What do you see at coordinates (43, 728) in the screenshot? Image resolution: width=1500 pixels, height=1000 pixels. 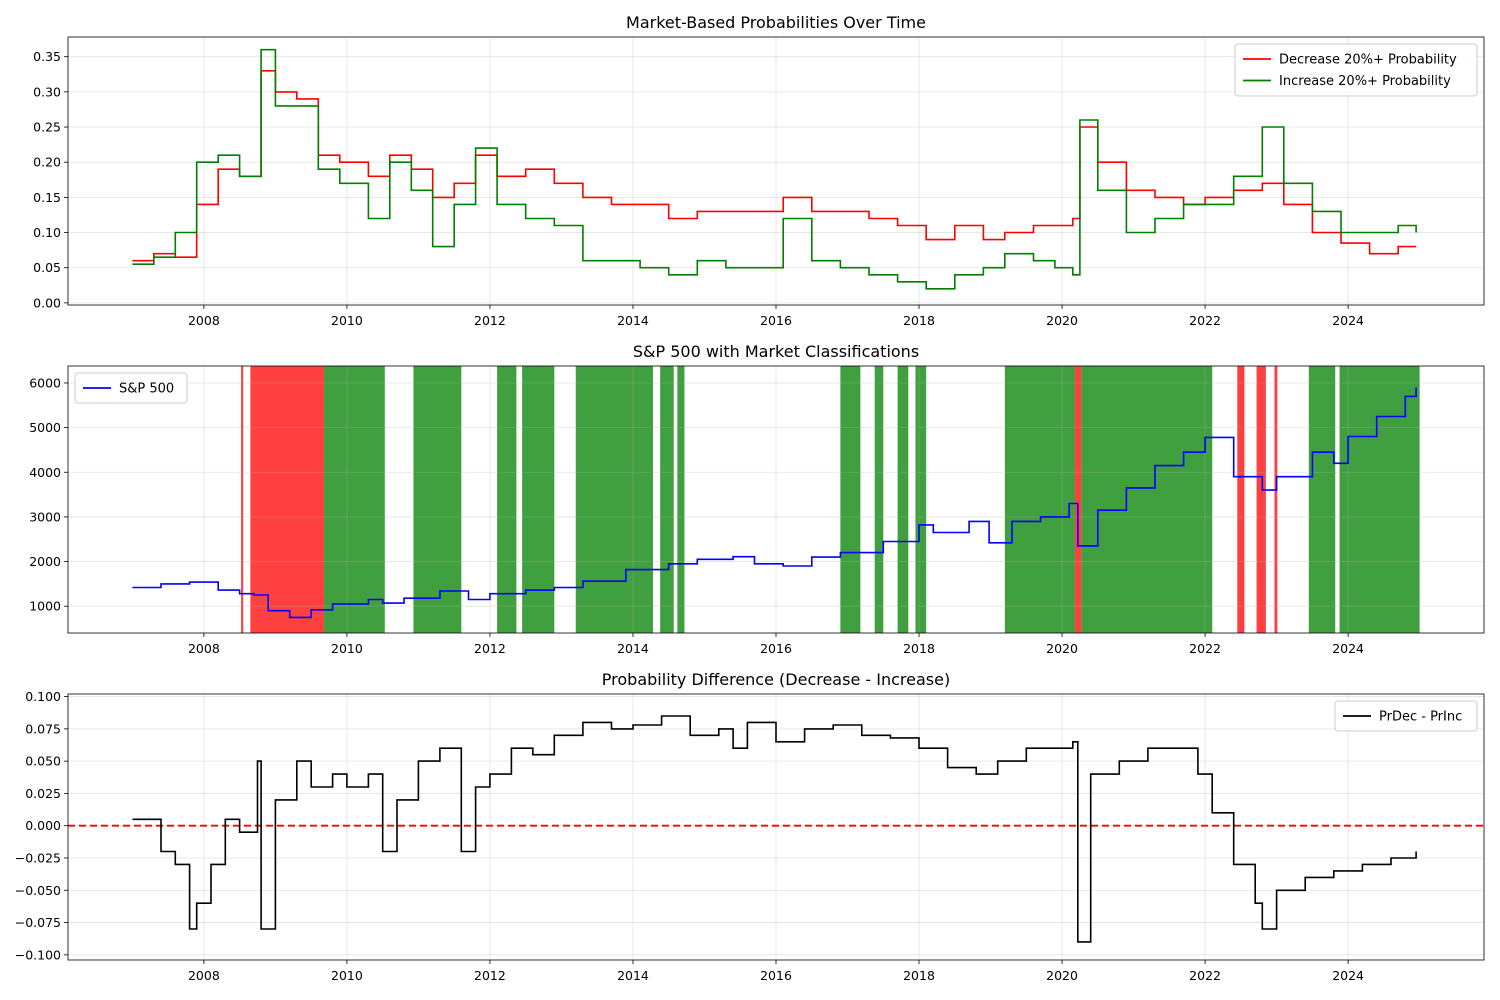 I see `y-tick-label: 0.075` at bounding box center [43, 728].